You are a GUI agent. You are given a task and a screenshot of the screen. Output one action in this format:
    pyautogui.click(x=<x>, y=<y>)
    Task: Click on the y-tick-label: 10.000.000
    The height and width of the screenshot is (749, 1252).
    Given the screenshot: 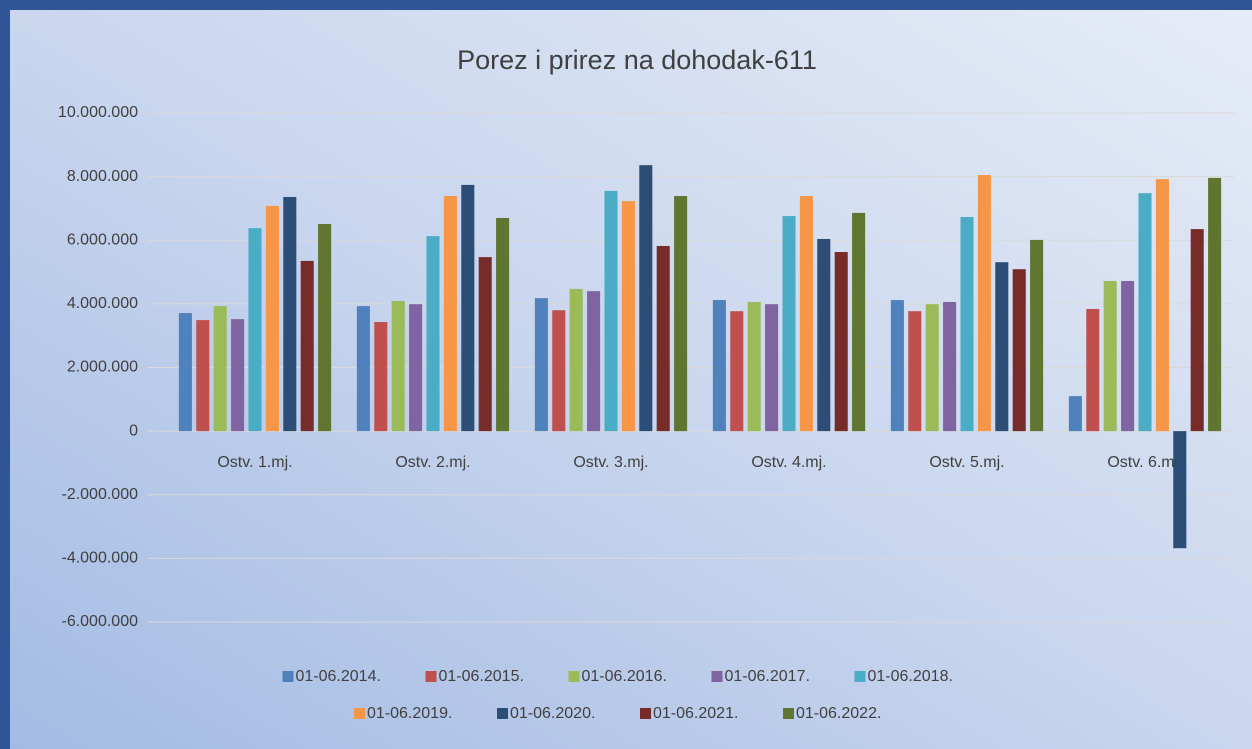 What is the action you would take?
    pyautogui.click(x=98, y=112)
    